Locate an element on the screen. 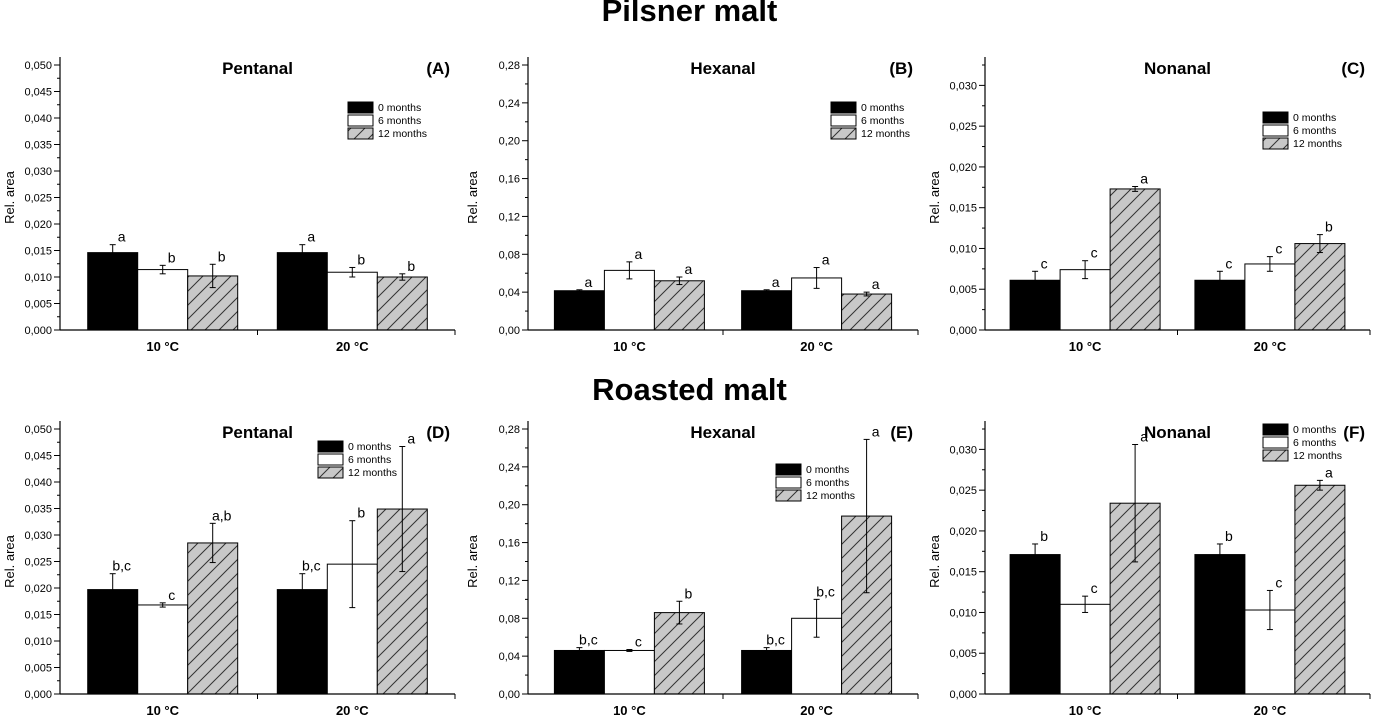 The image size is (1379, 715). panel-label: (A) is located at coordinates (438, 68).